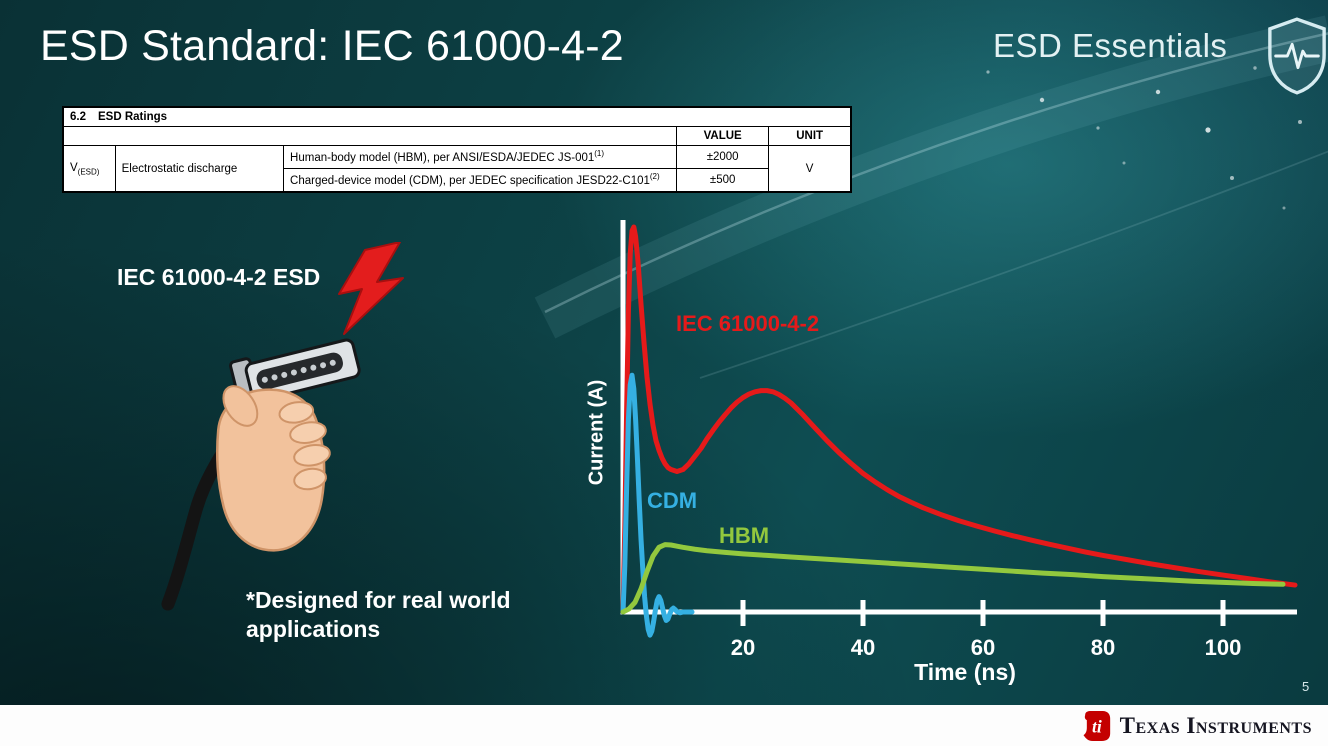 Image resolution: width=1328 pixels, height=746 pixels. Describe the element at coordinates (654, 177) in the screenshot. I see `cdm-footnote-ref: (2)` at that location.